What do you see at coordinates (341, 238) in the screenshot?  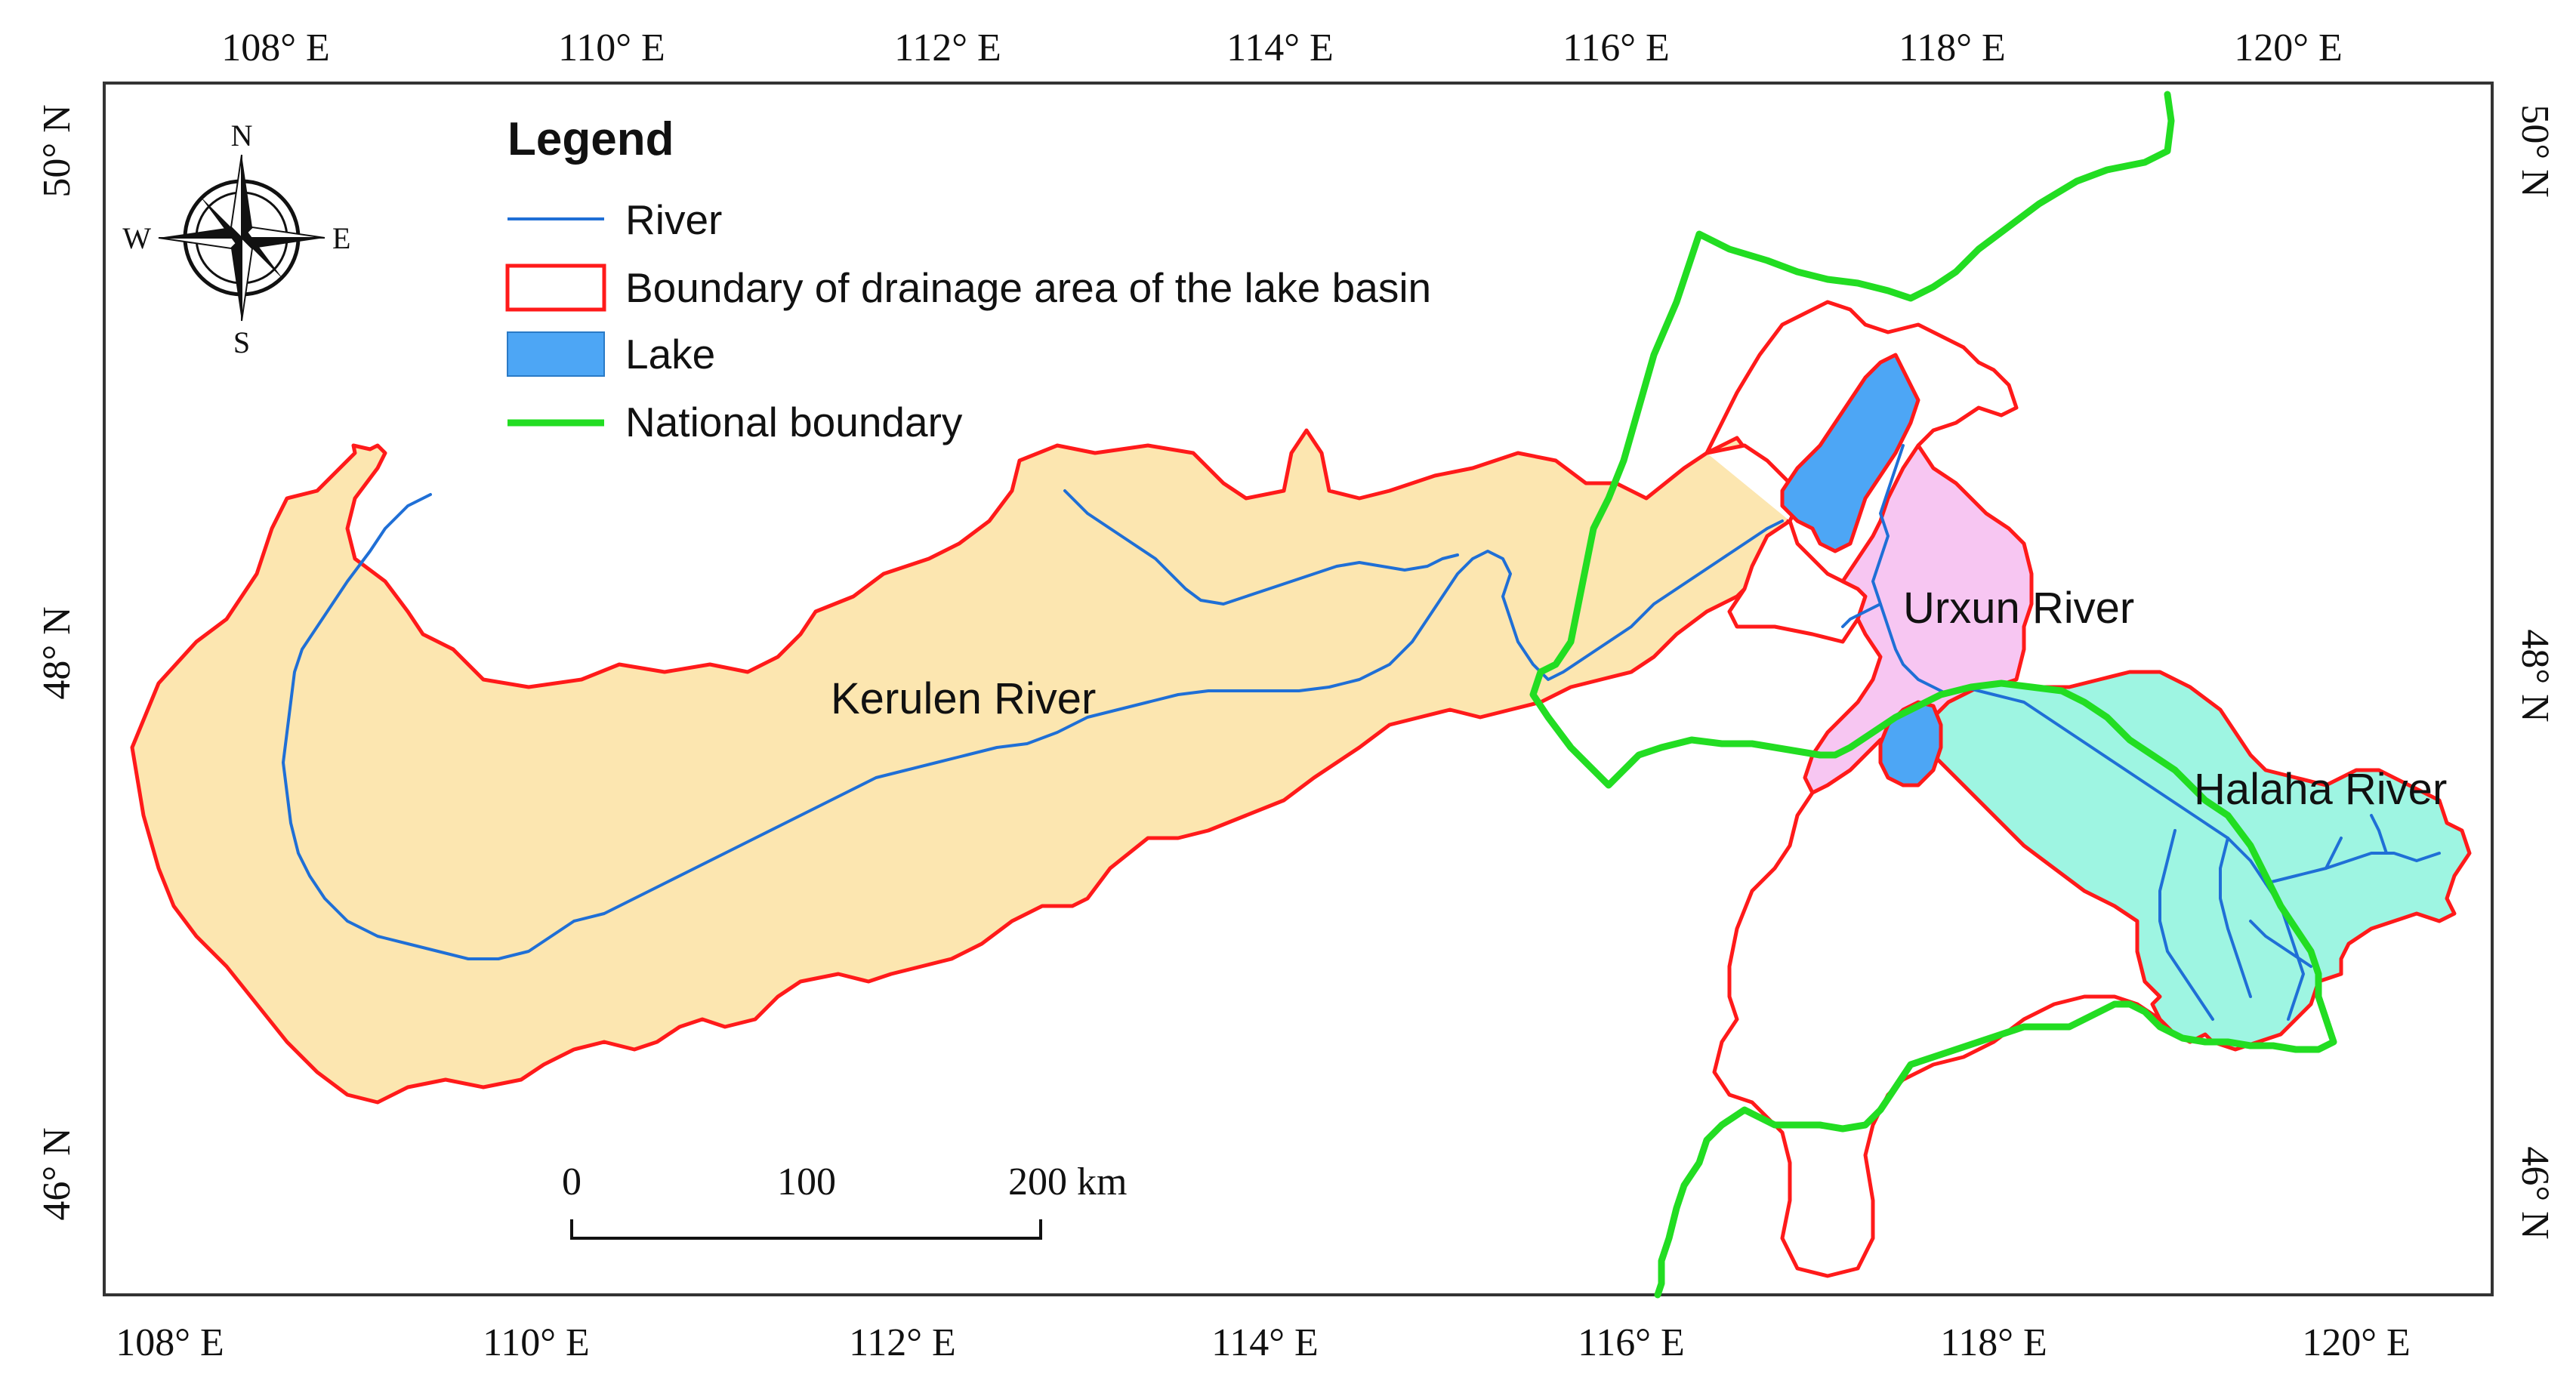 I see `compass-e-label: E` at bounding box center [341, 238].